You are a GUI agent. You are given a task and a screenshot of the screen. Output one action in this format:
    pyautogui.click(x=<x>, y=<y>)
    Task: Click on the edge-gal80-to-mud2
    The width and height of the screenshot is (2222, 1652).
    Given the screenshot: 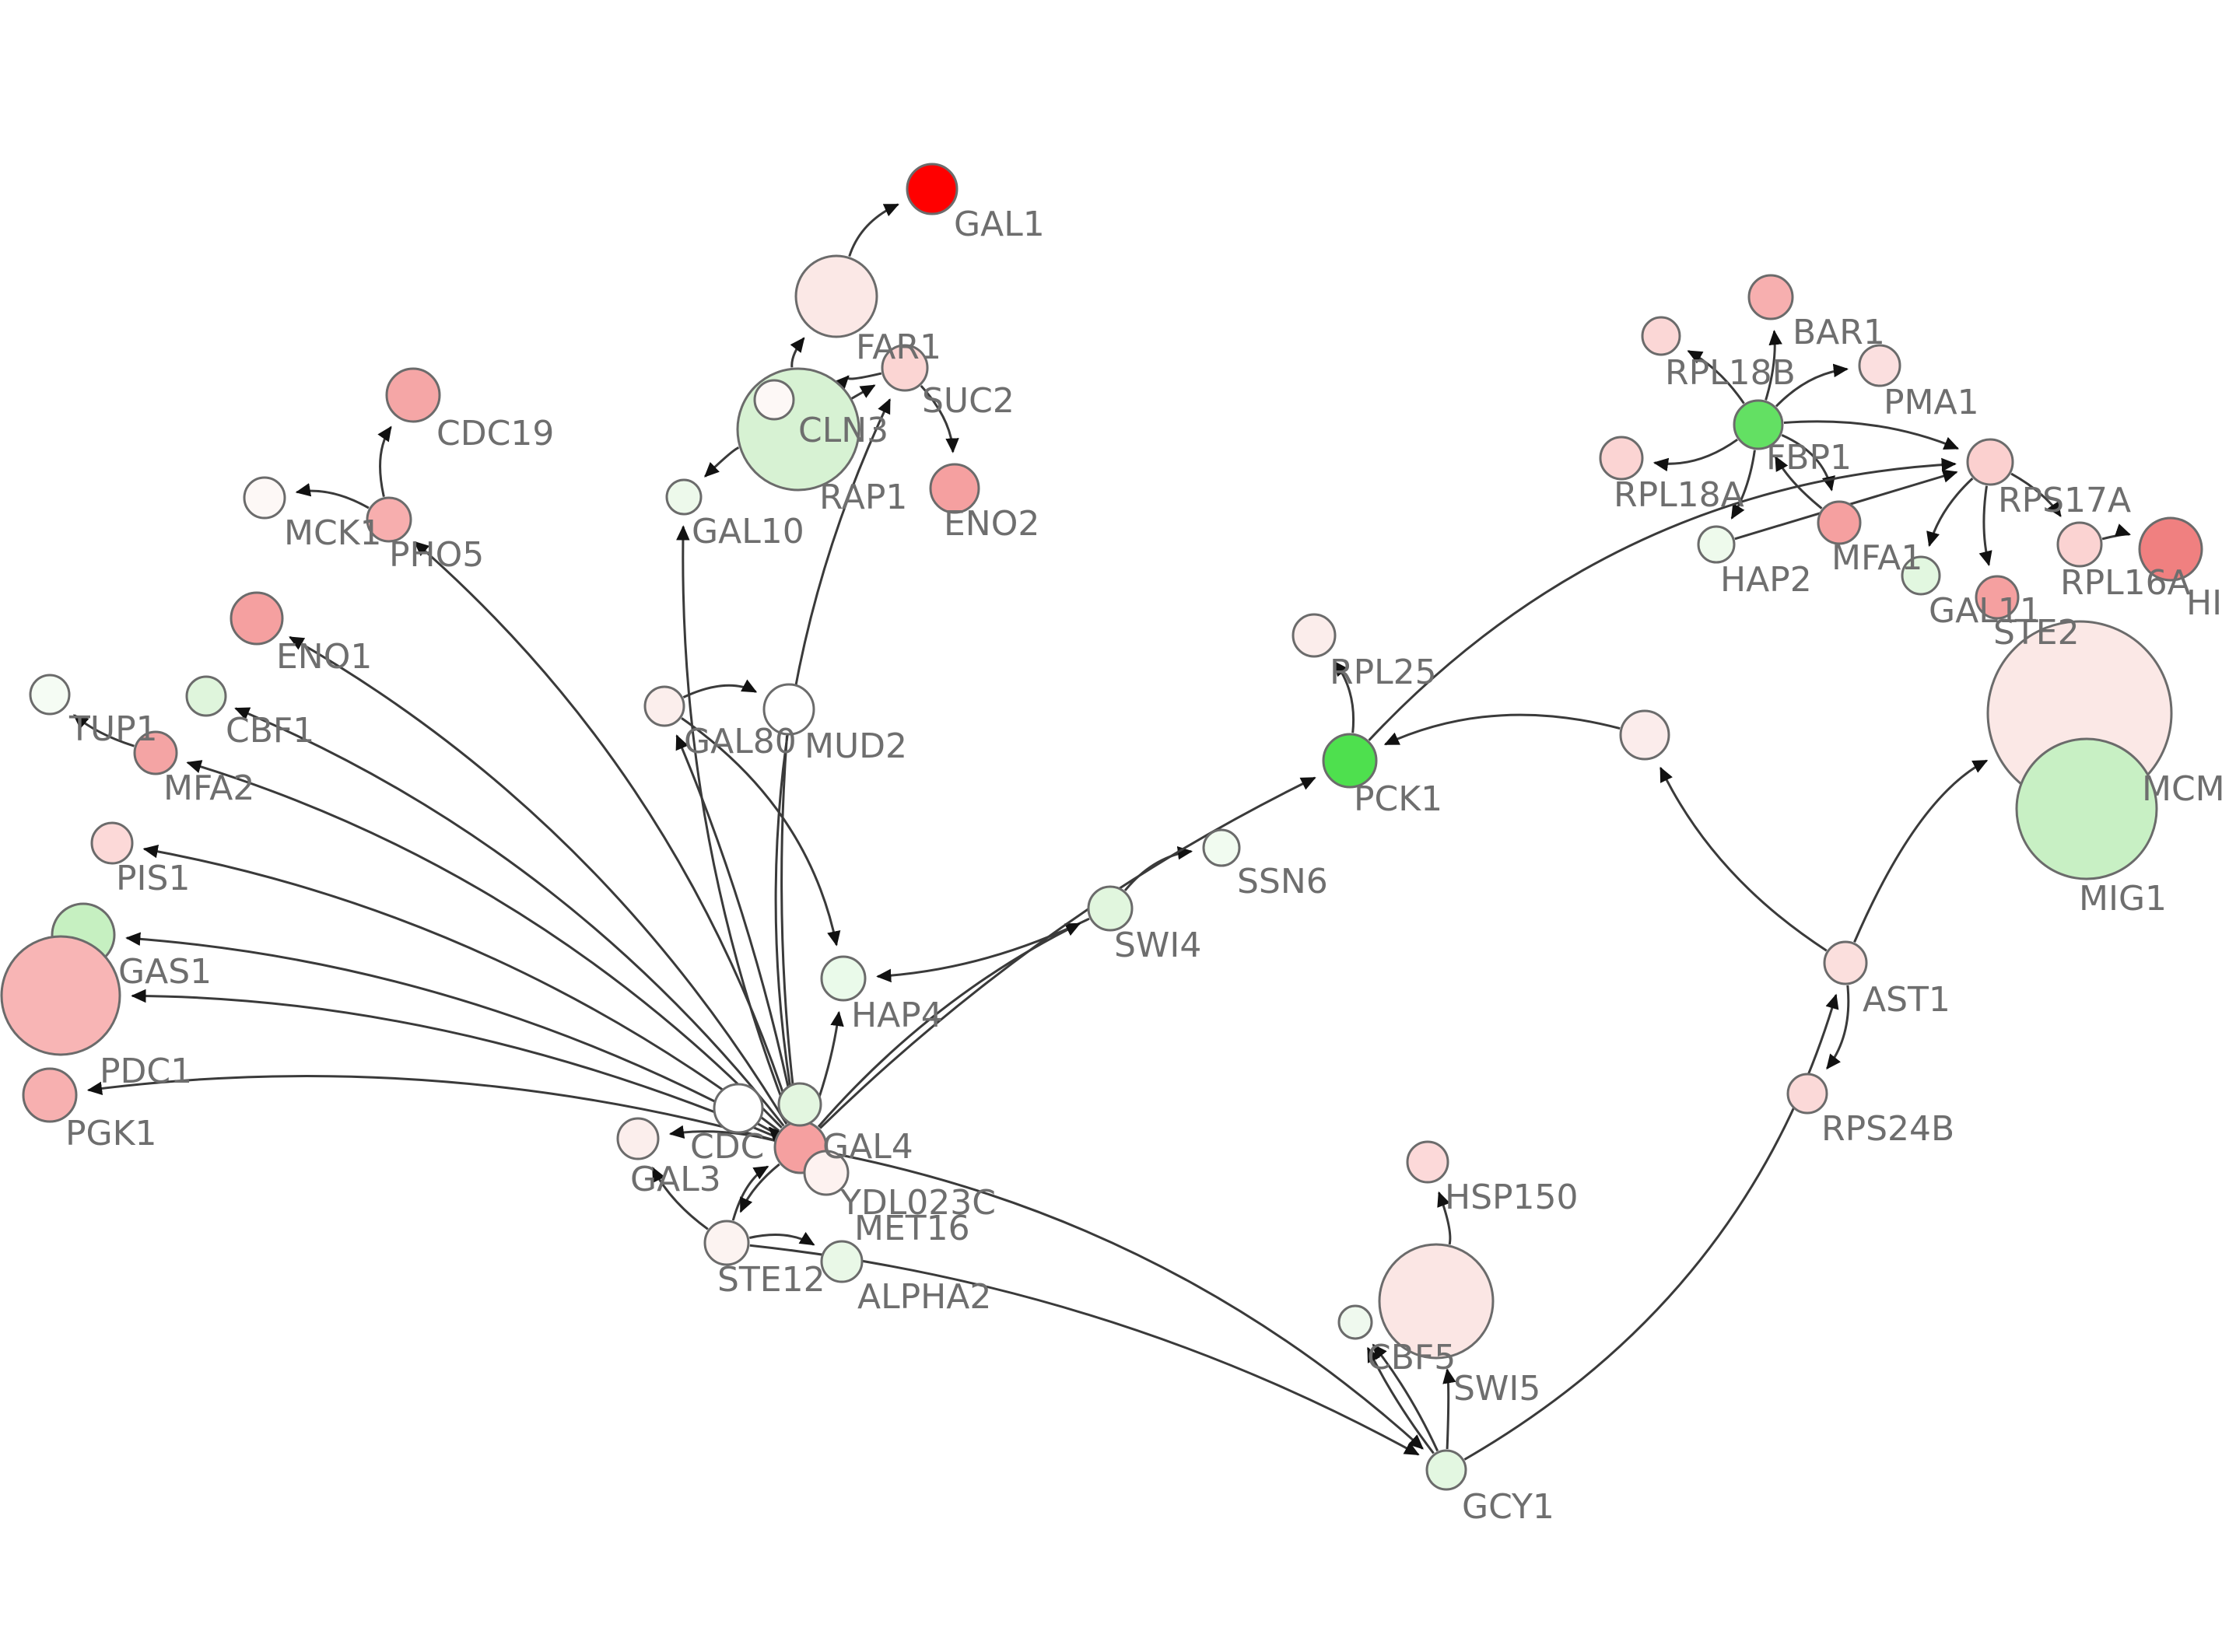 What is the action you would take?
    pyautogui.click(x=720, y=689)
    